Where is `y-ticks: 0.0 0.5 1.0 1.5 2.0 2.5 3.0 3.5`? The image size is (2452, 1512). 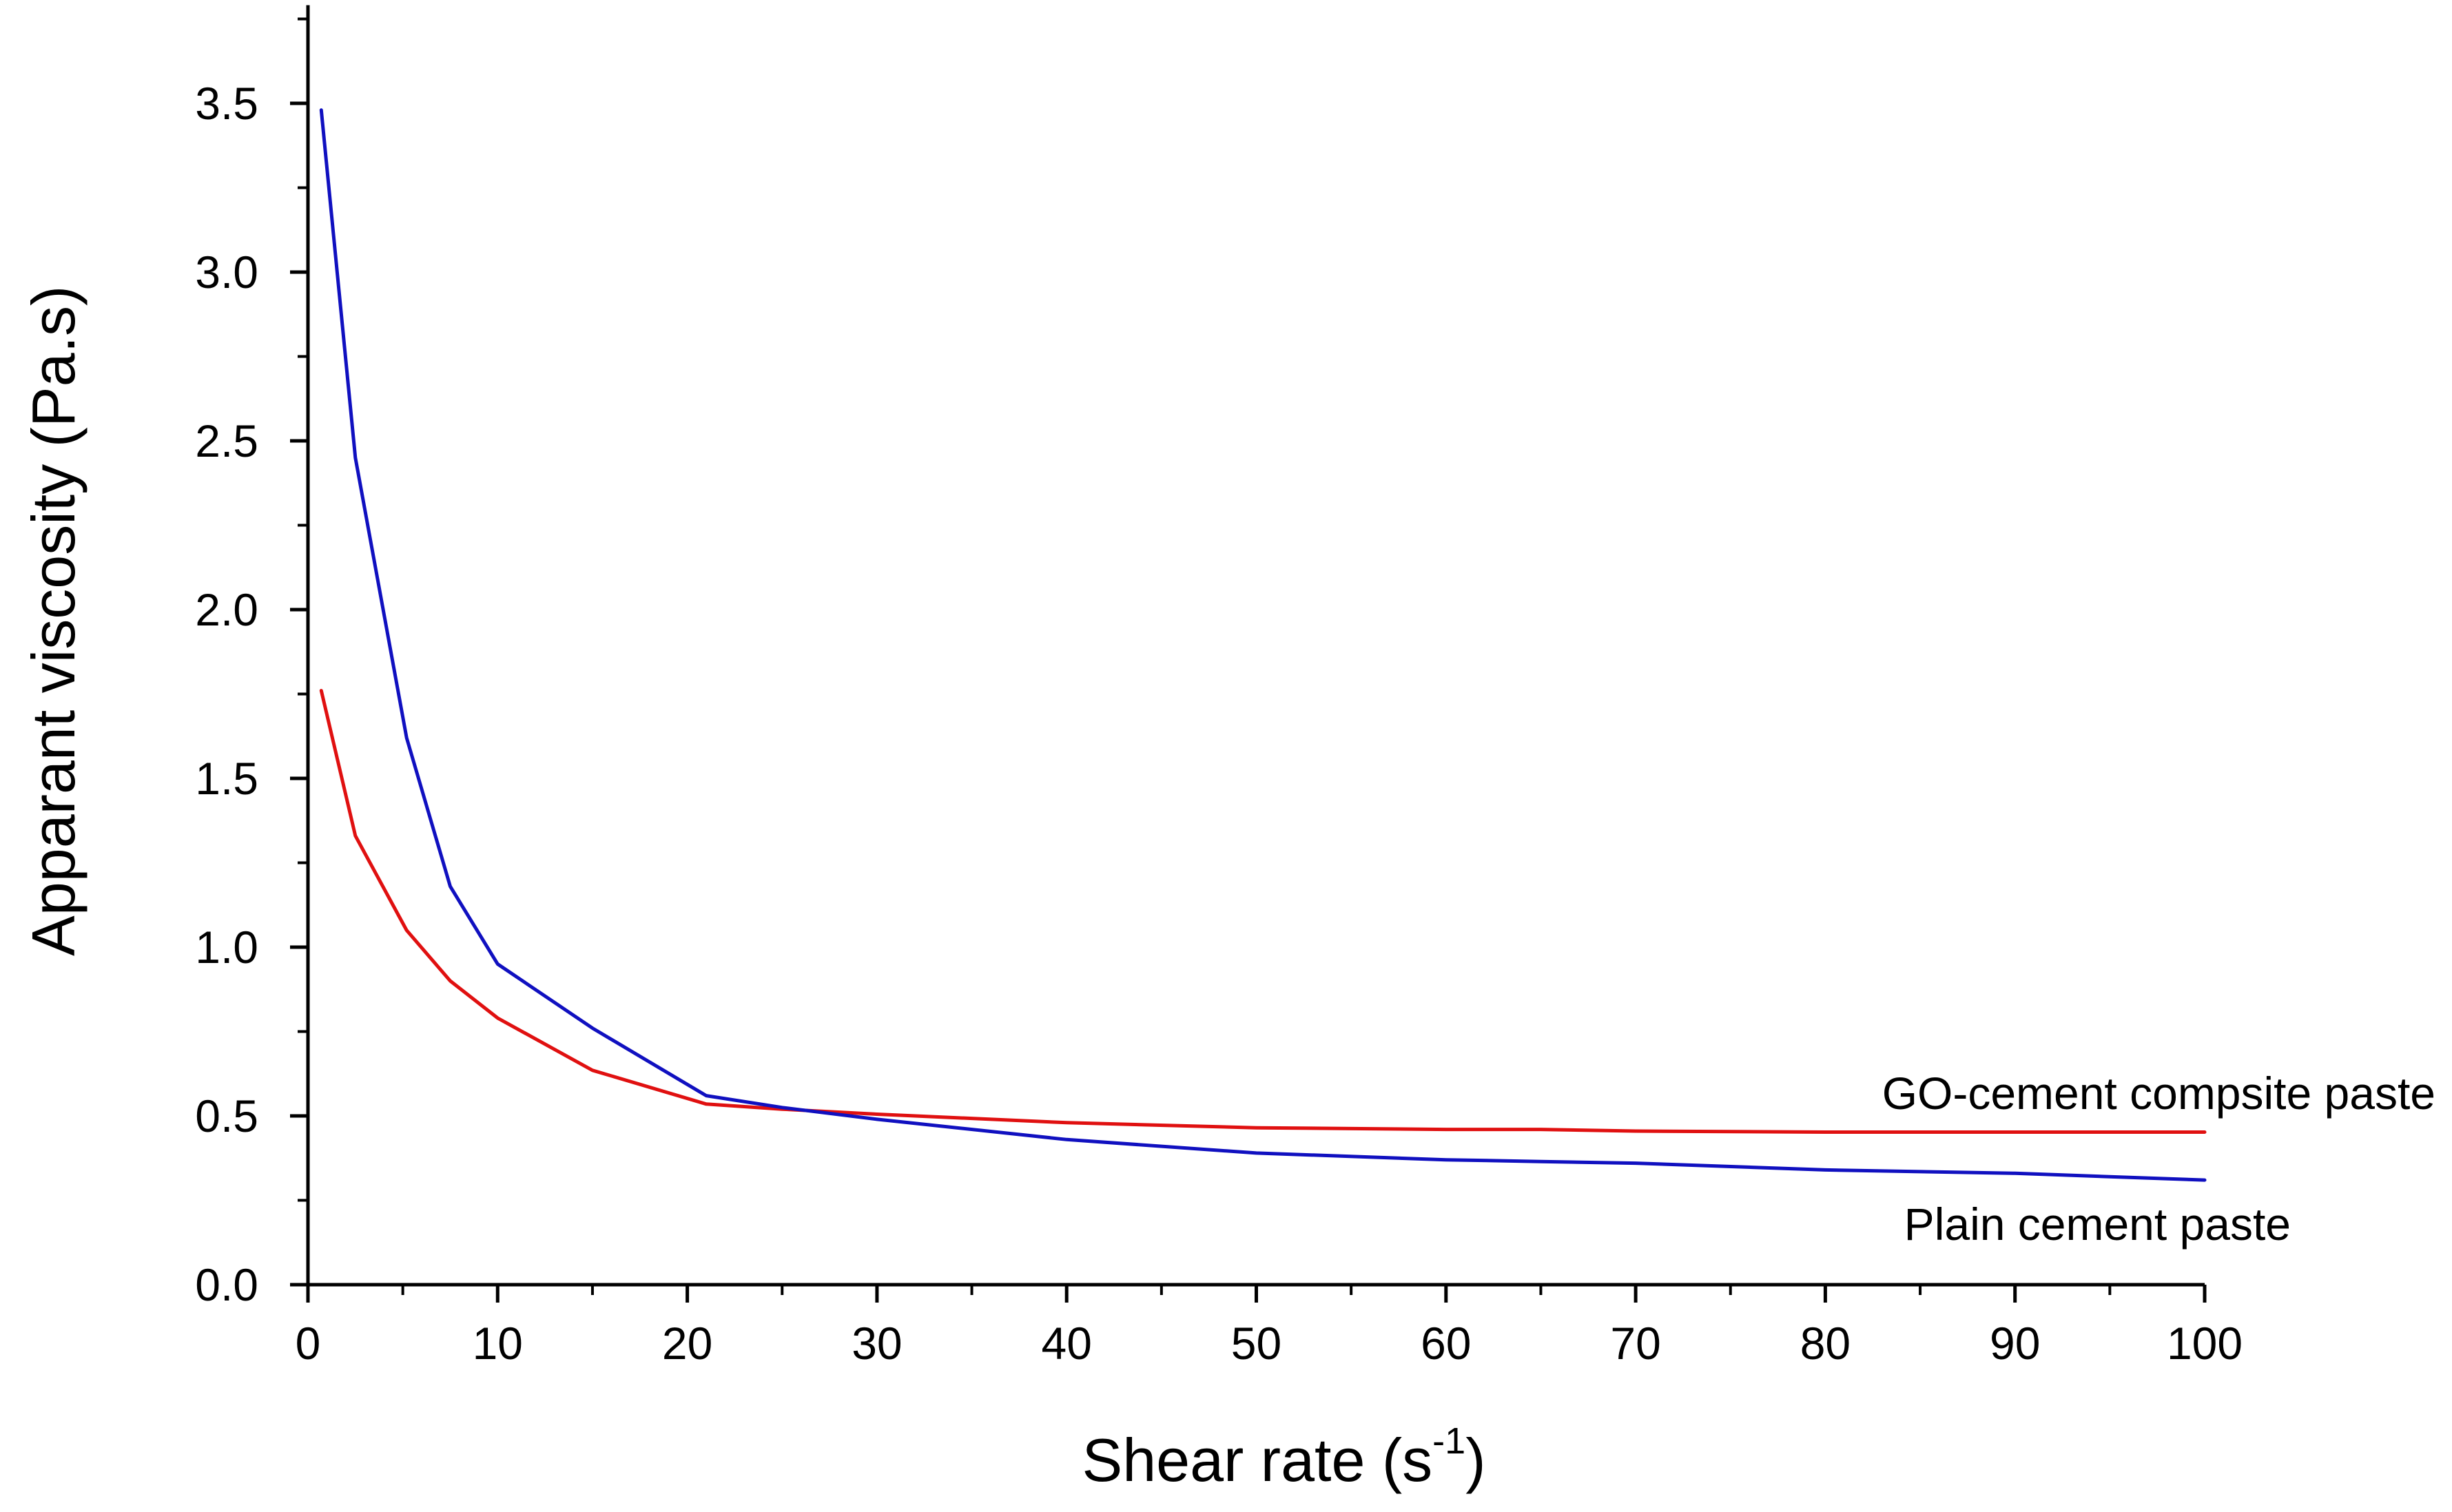 y-ticks: 0.0 0.5 1.0 1.5 2.0 2.5 3.0 3.5 is located at coordinates (251, 663).